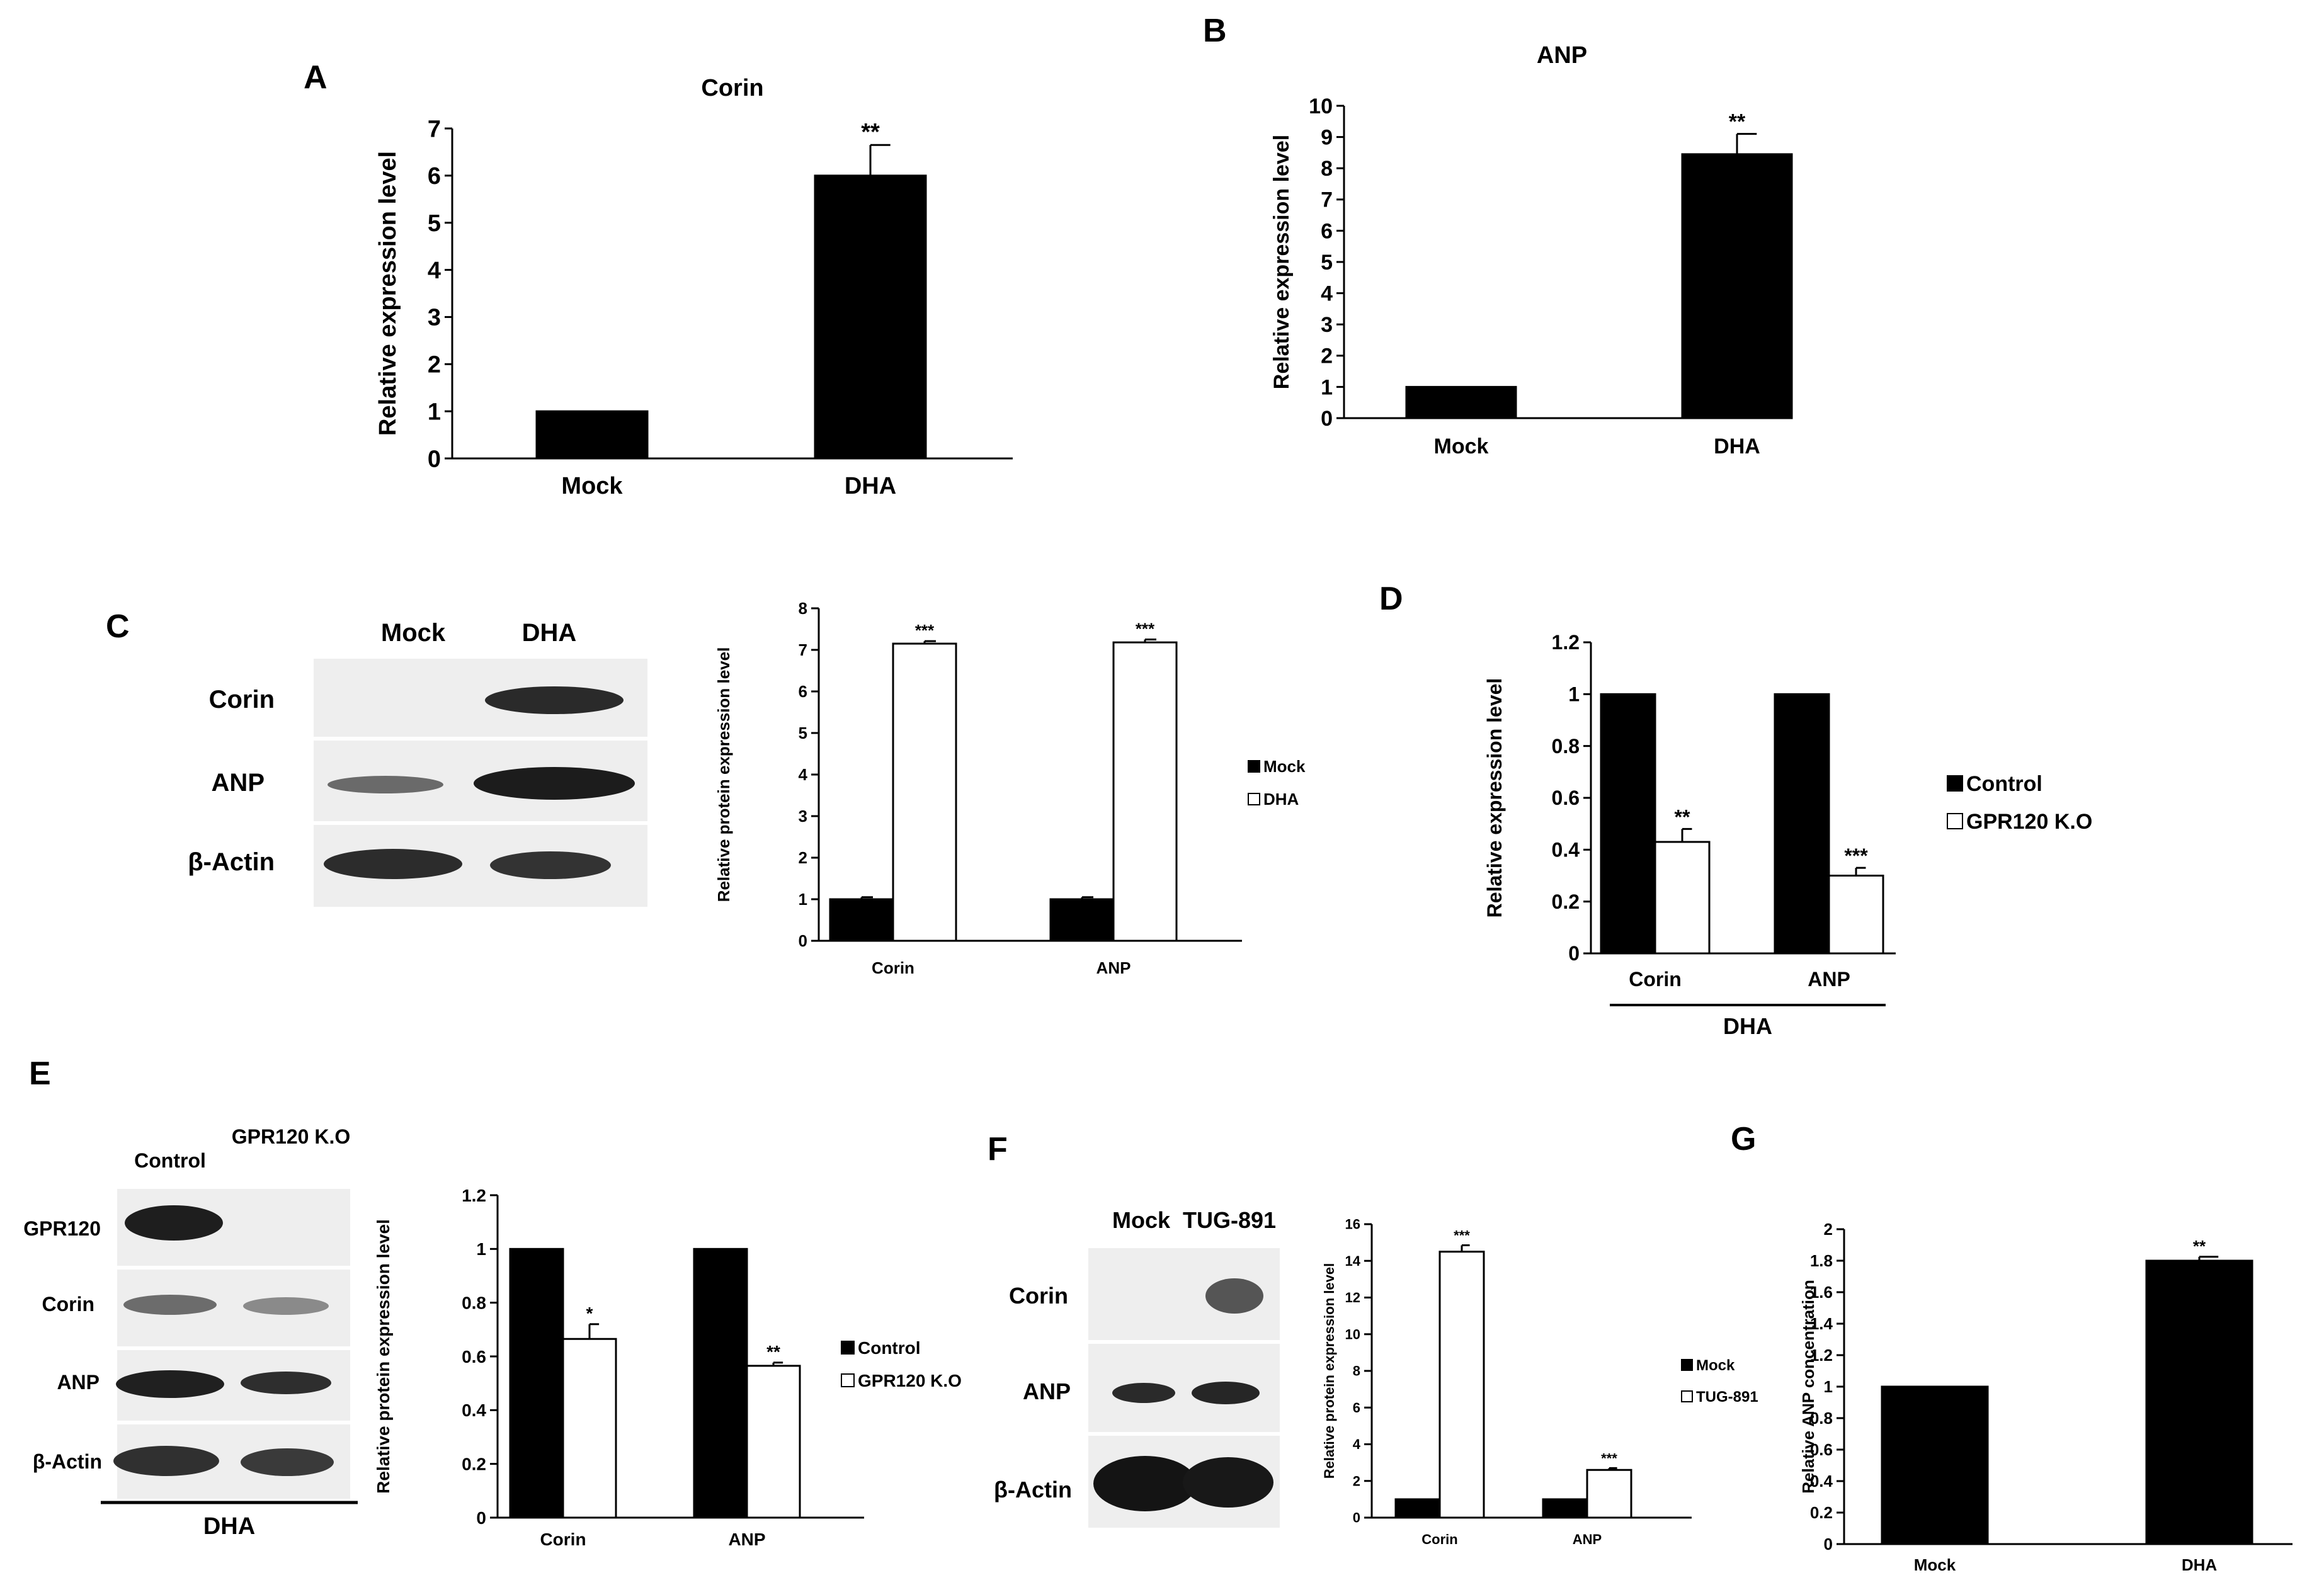  What do you see at coordinates (803, 733) in the screenshot?
I see `chart-c-y-tick-label: 5` at bounding box center [803, 733].